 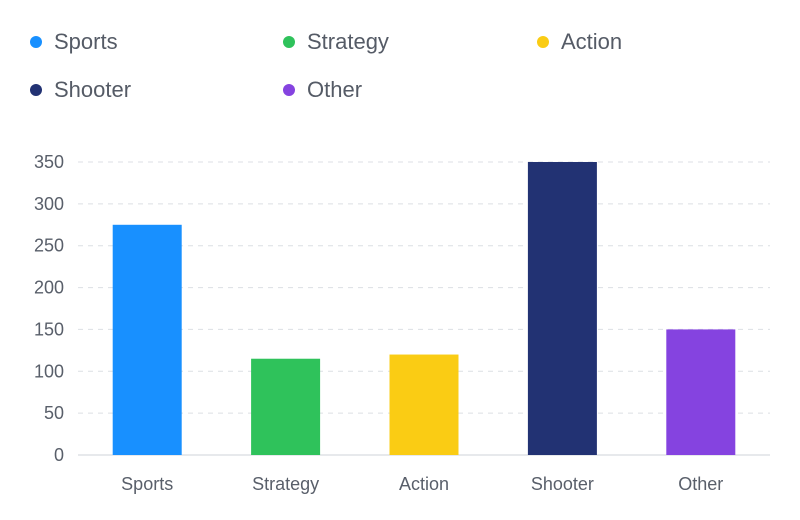 What do you see at coordinates (147, 484) in the screenshot?
I see `x-tick-label: Sports` at bounding box center [147, 484].